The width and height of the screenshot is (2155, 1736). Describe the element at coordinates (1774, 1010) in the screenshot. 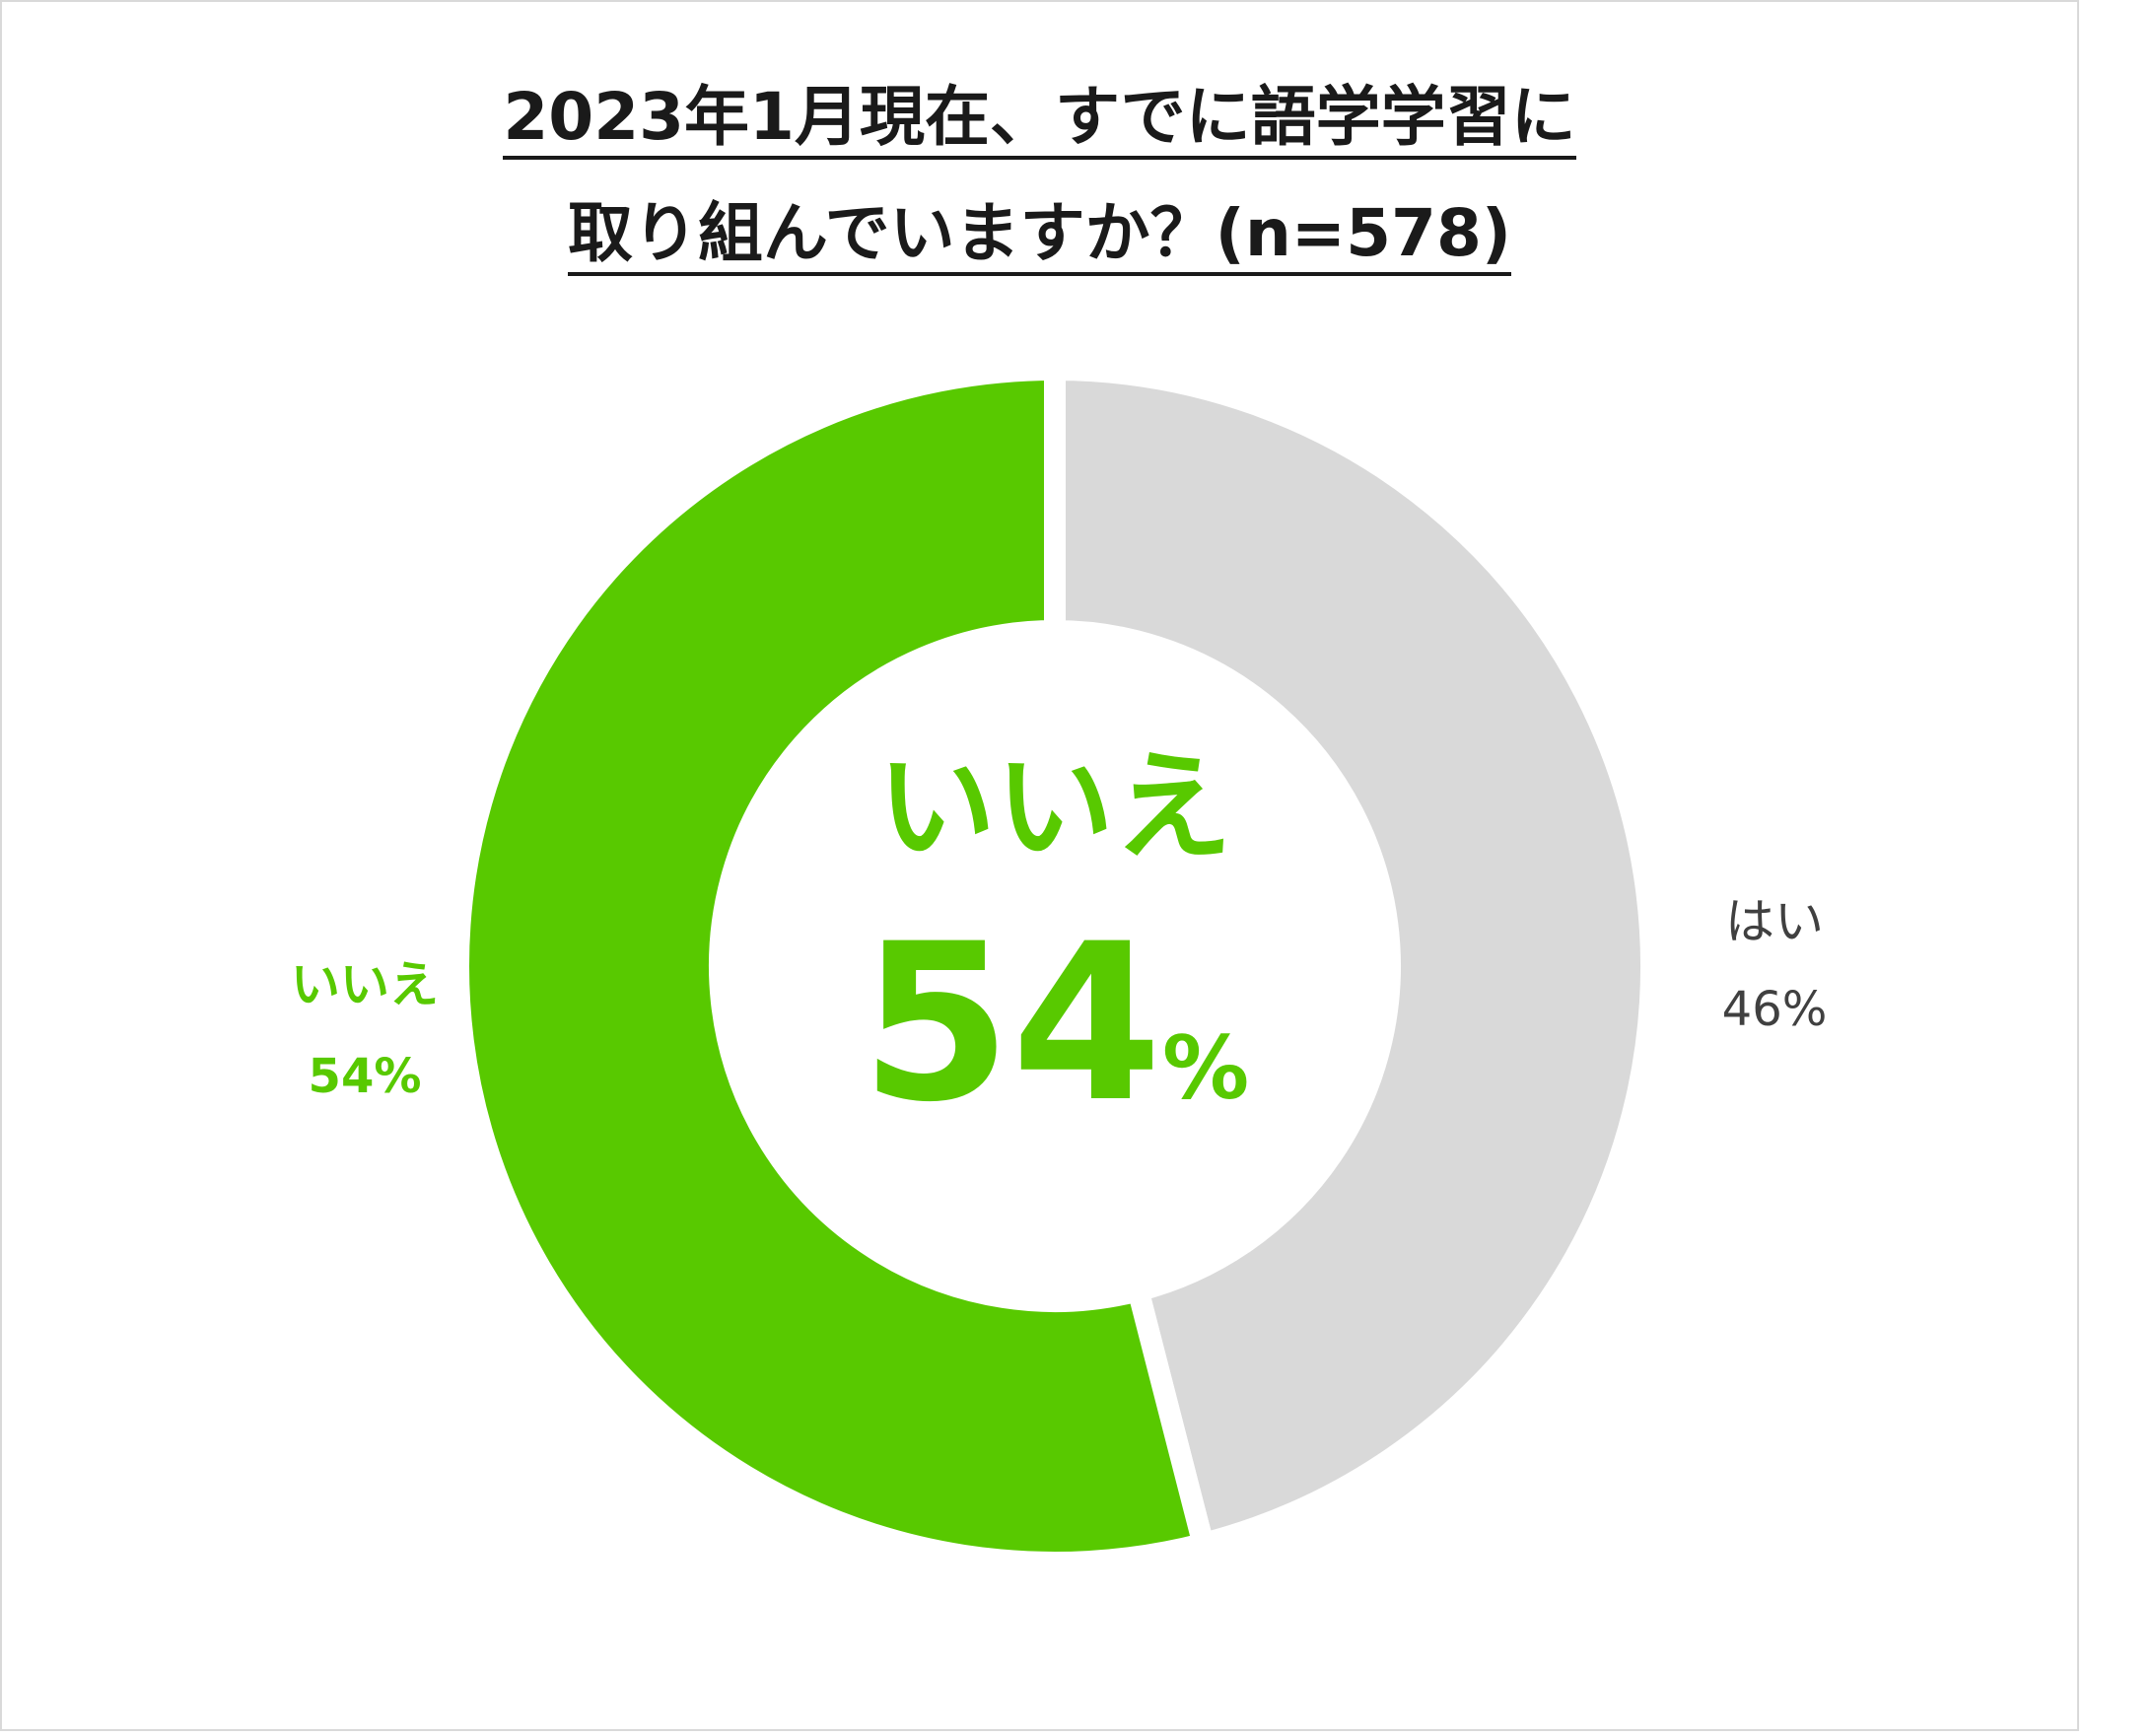

I see `slice-label-yes-value: 46%` at that location.